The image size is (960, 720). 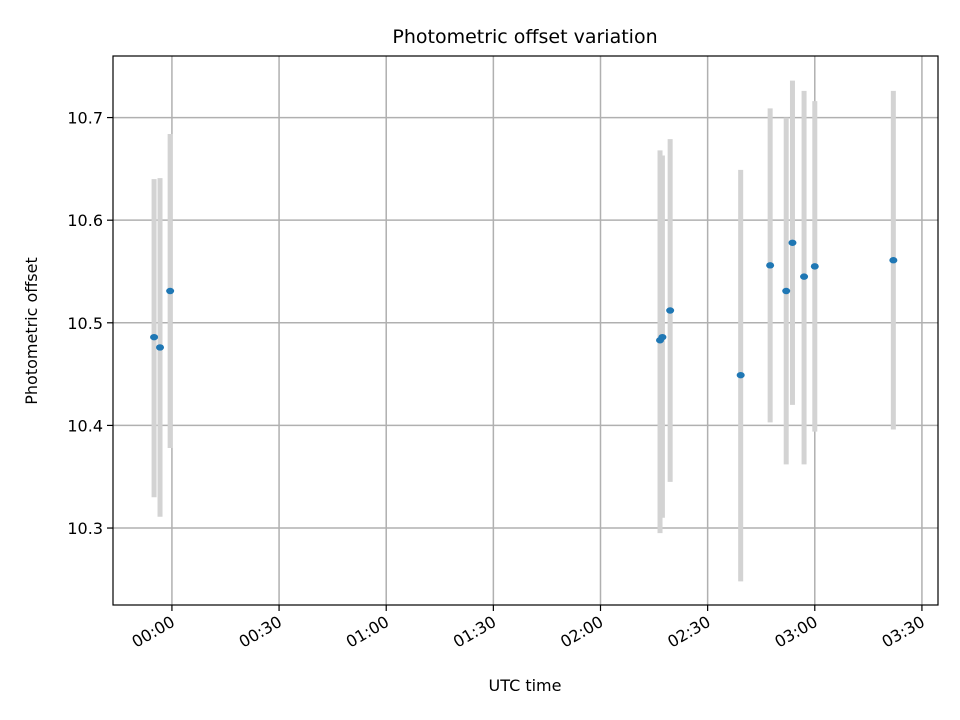 I want to click on x-axis-title: UTC time, so click(x=525, y=685).